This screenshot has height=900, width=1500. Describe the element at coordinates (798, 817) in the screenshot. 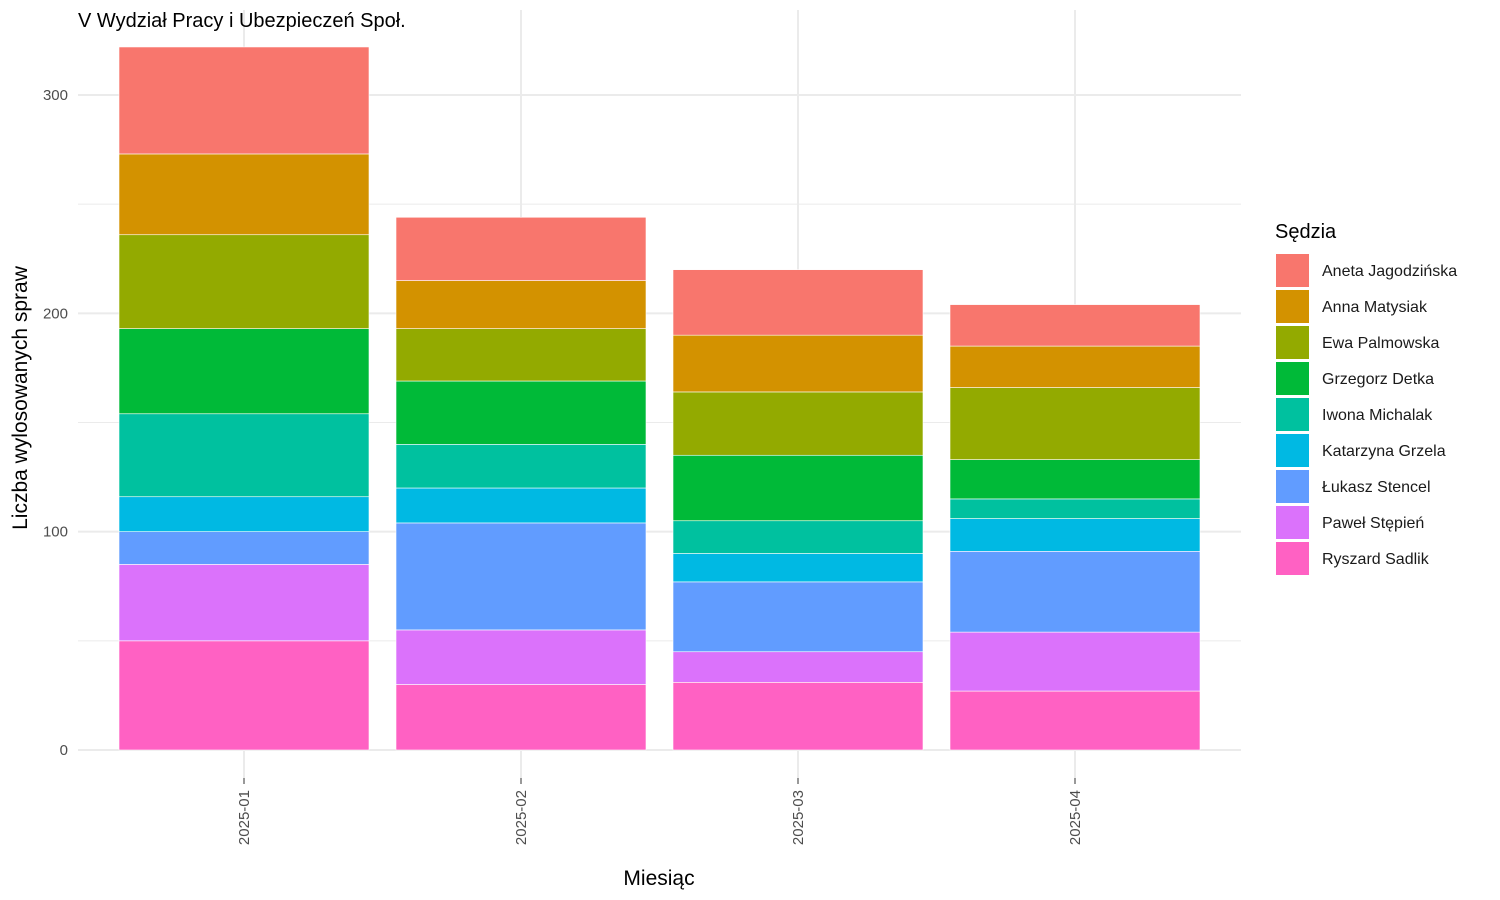

I see `x-tick-label: 2025-03` at that location.